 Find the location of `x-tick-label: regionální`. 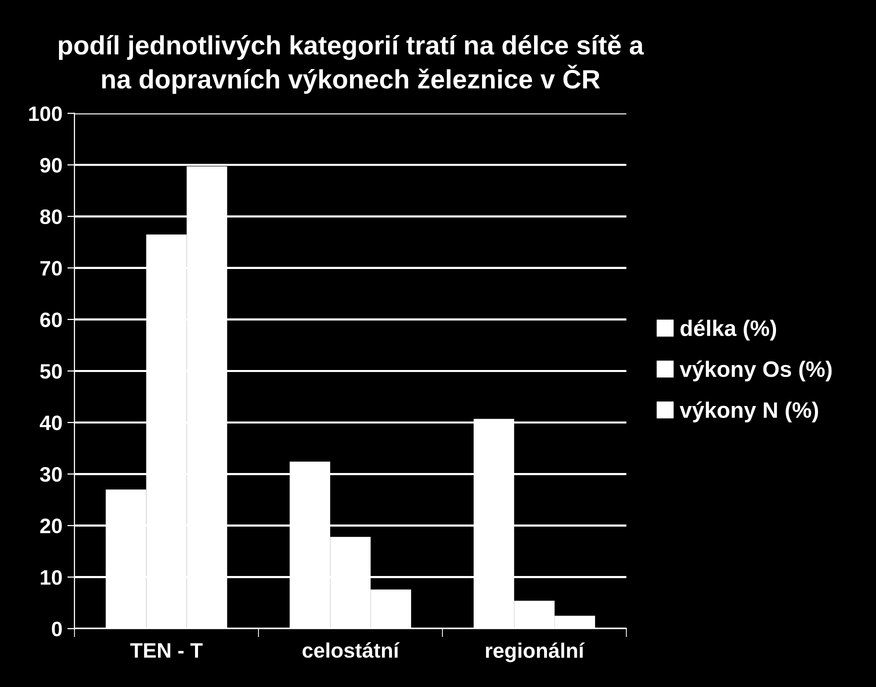

x-tick-label: regionální is located at coordinates (535, 652).